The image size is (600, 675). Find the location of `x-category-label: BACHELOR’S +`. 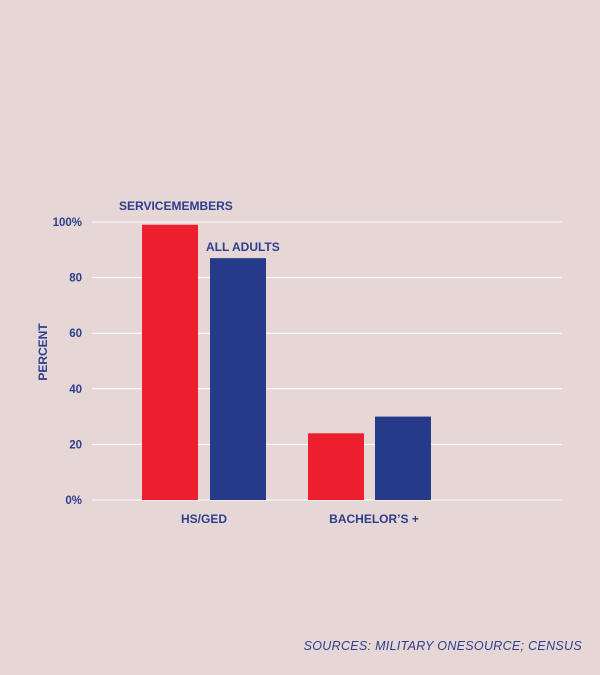

x-category-label: BACHELOR’S + is located at coordinates (374, 519).